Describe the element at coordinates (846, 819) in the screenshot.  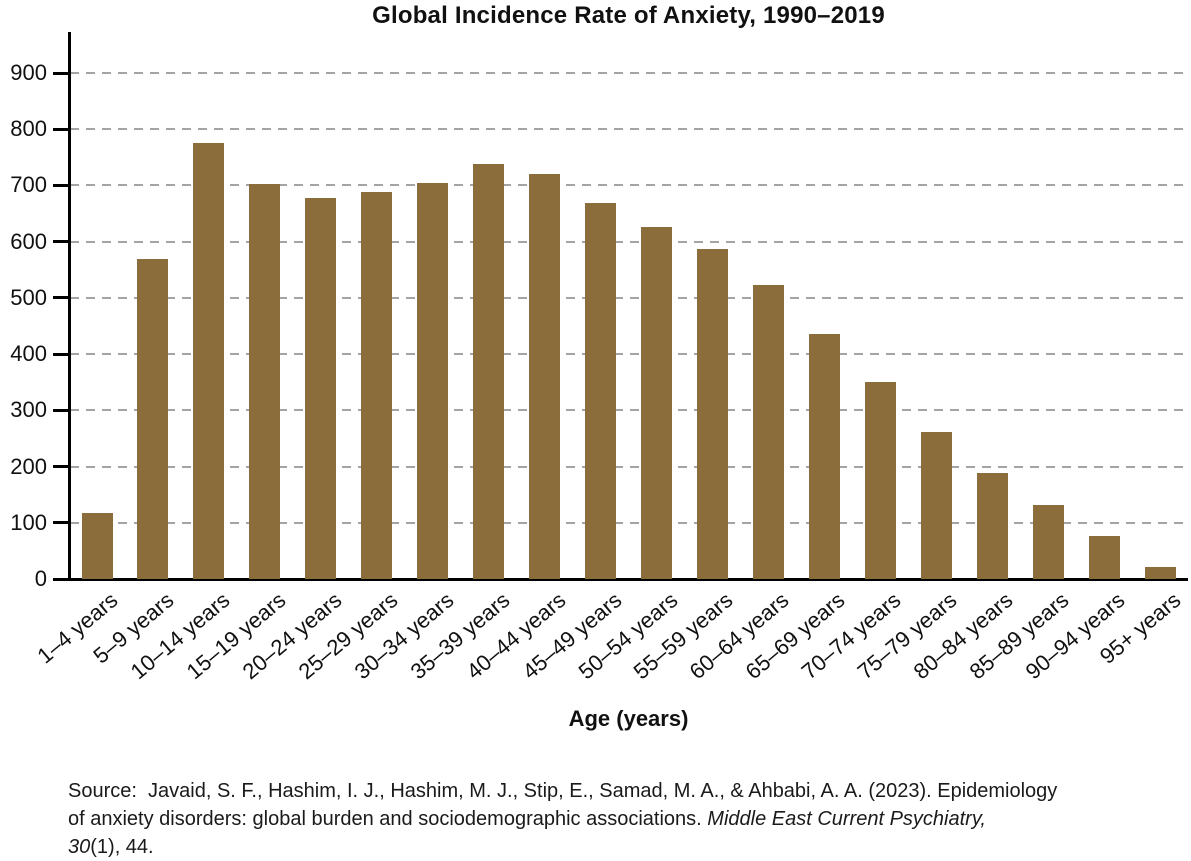
I see `source-journal-name: Middle East Current Psychiatry,` at that location.